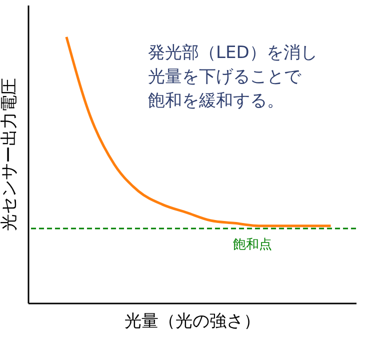 This screenshot has height=337, width=381. I want to click on ref-line-label: 飽和点, so click(252, 245).